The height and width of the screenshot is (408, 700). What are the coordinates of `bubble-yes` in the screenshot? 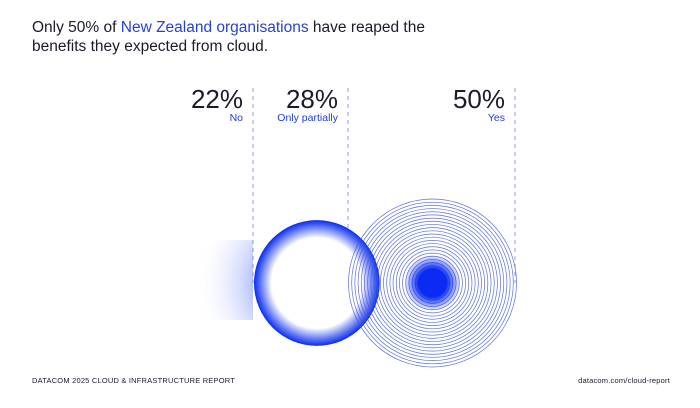 It's located at (432, 283).